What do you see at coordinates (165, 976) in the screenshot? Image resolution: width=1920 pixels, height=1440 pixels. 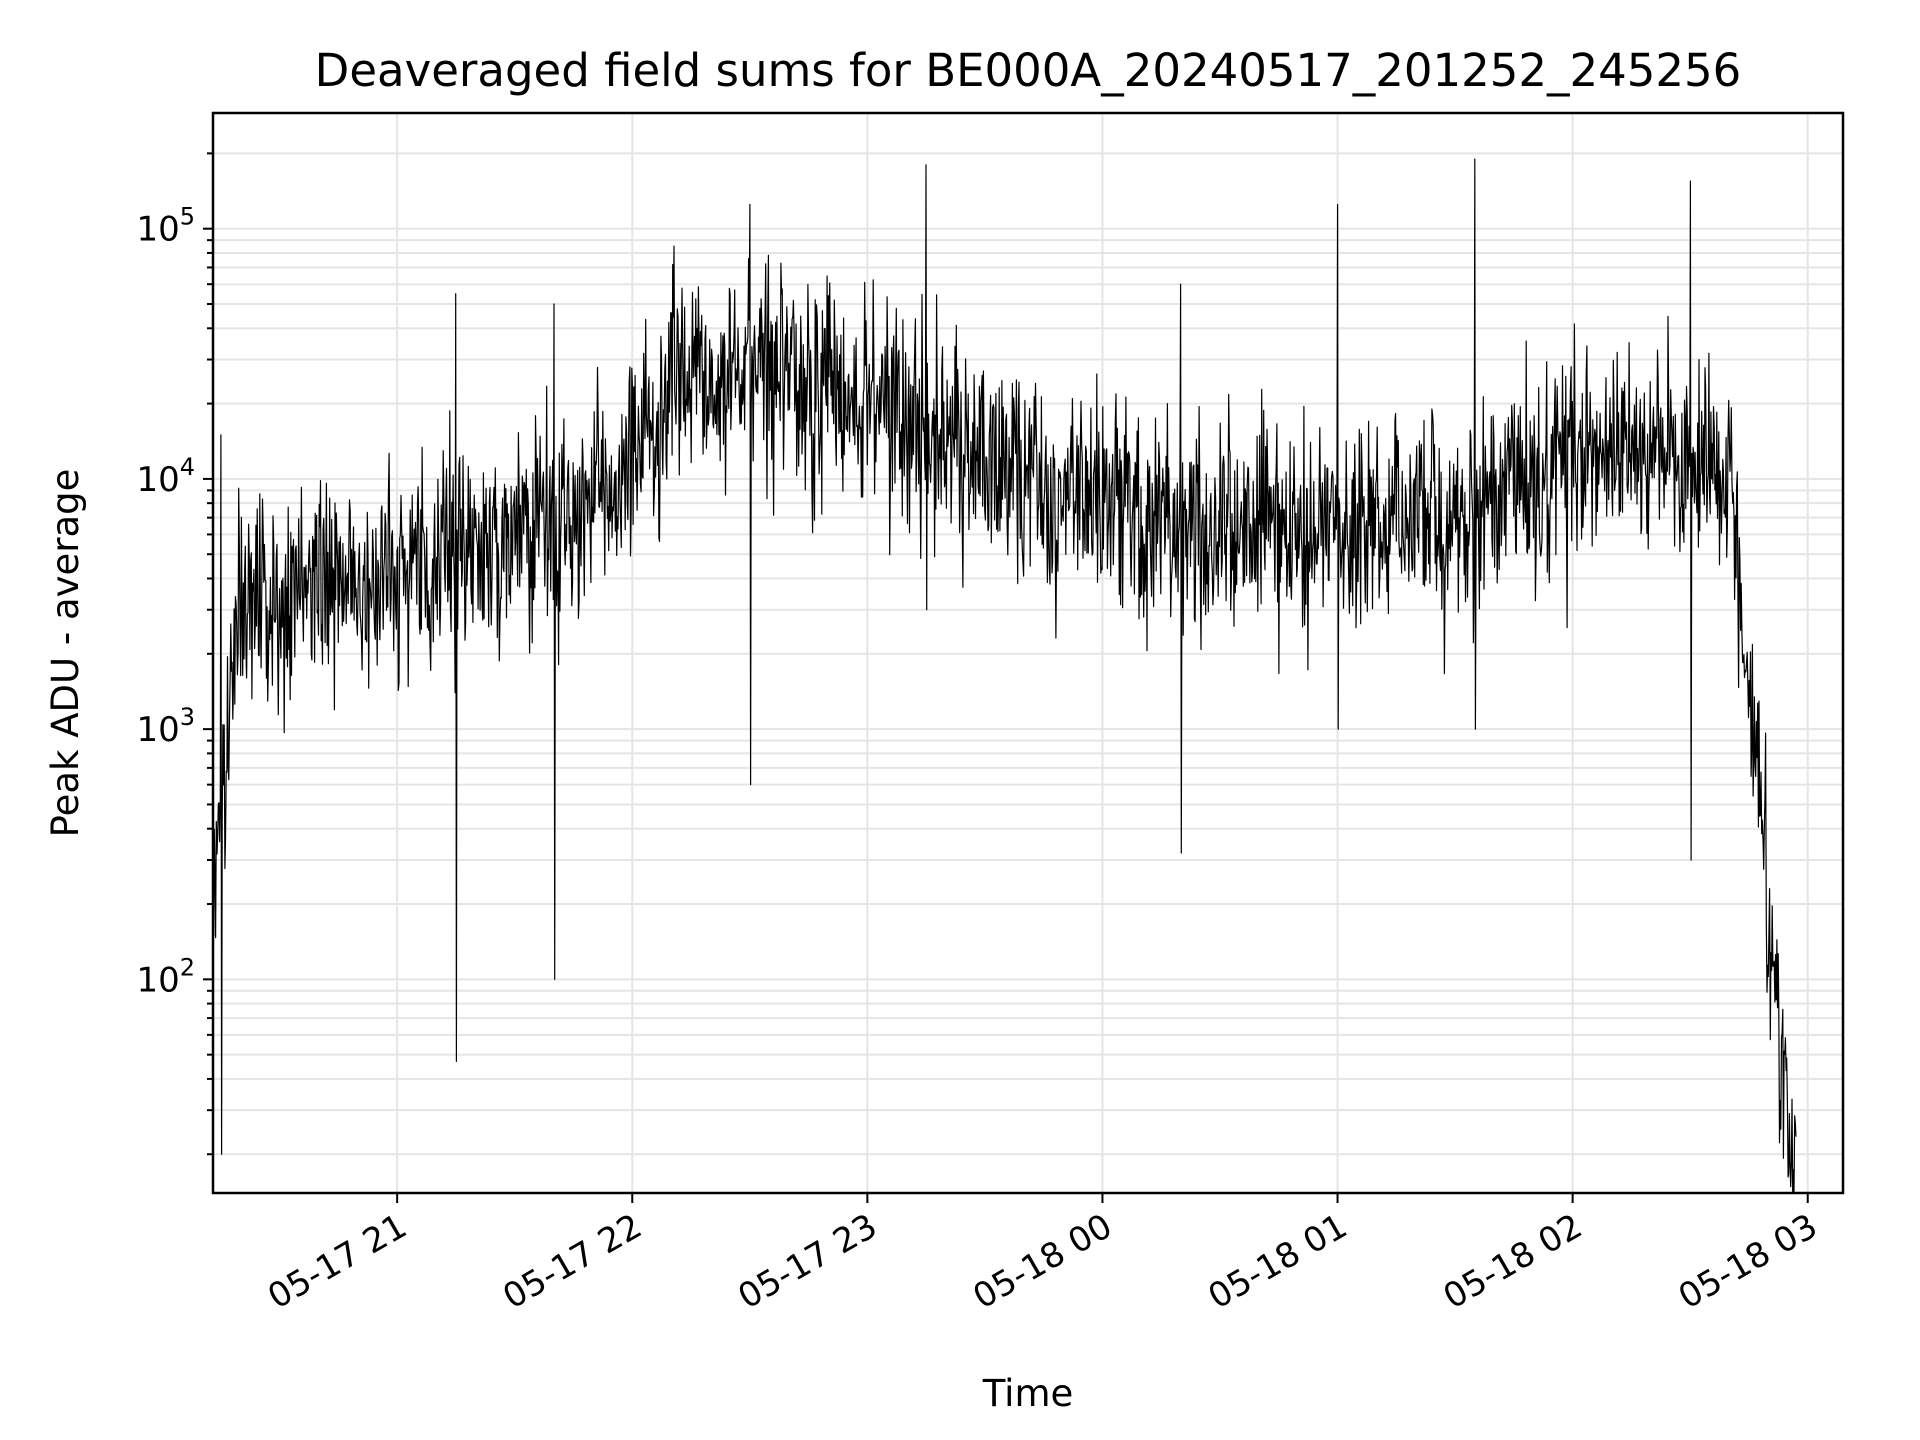 I see `y-tick-label: 10²` at bounding box center [165, 976].